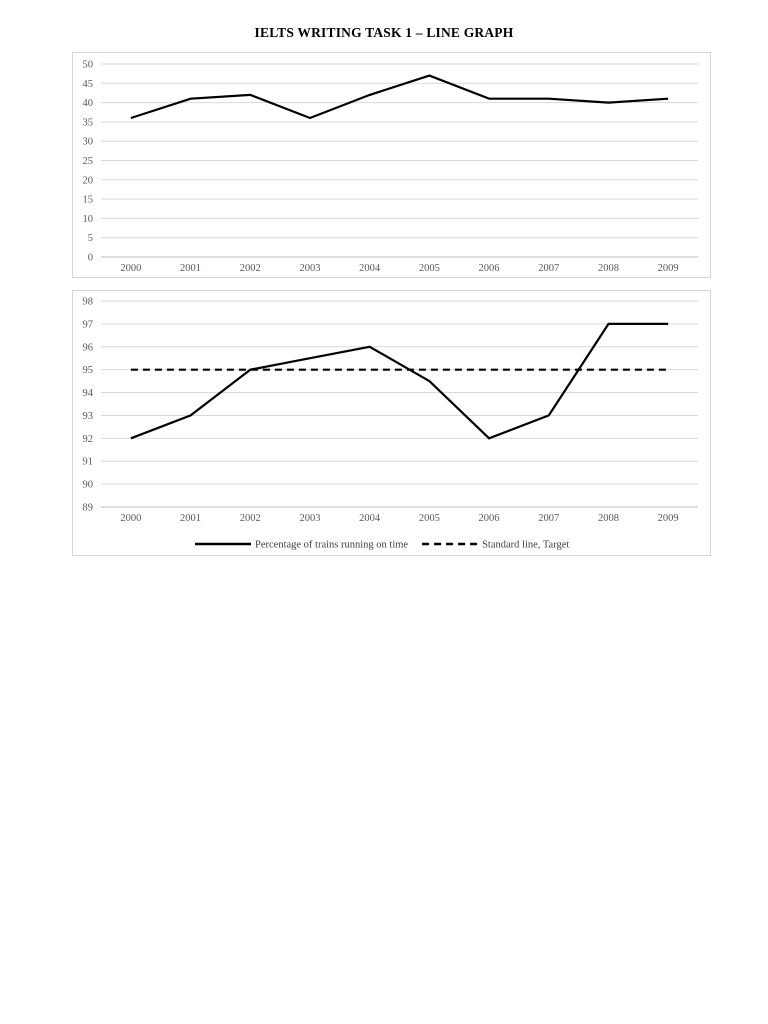 This screenshot has height=1024, width=768. Describe the element at coordinates (88, 393) in the screenshot. I see `y-tick-label: 94` at that location.